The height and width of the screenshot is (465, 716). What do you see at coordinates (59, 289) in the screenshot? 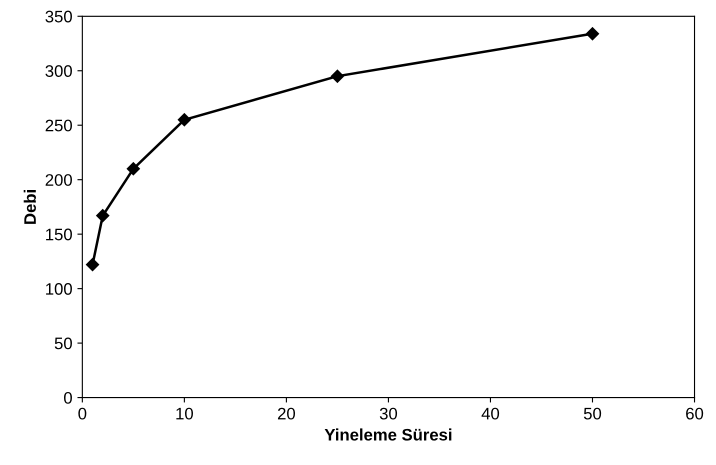
I see `y-tick-label: 100` at bounding box center [59, 289].